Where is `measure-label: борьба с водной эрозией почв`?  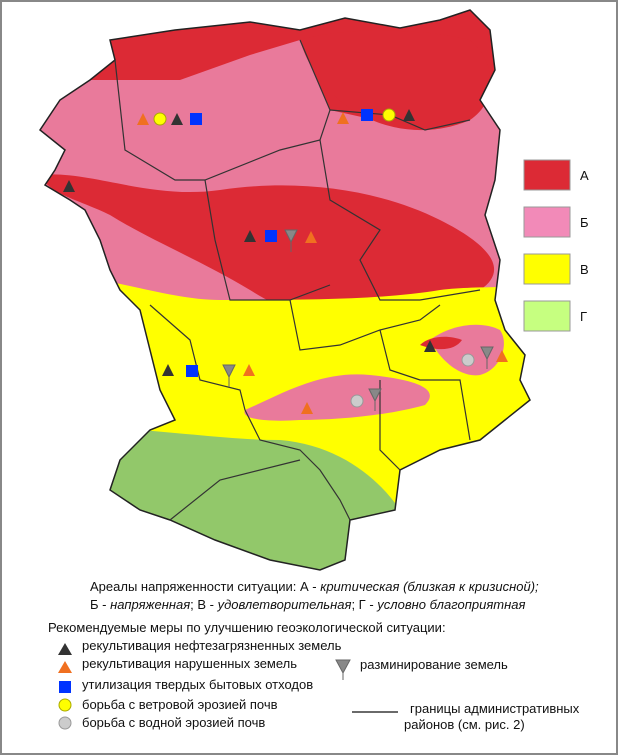
measure-label: борьба с водной эрозией почв is located at coordinates (173, 722).